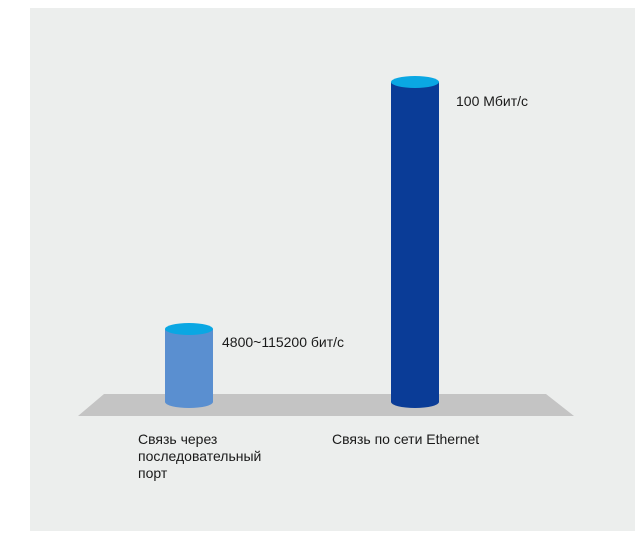 This screenshot has width=639, height=535. I want to click on bar-serial-port-body, so click(189, 368).